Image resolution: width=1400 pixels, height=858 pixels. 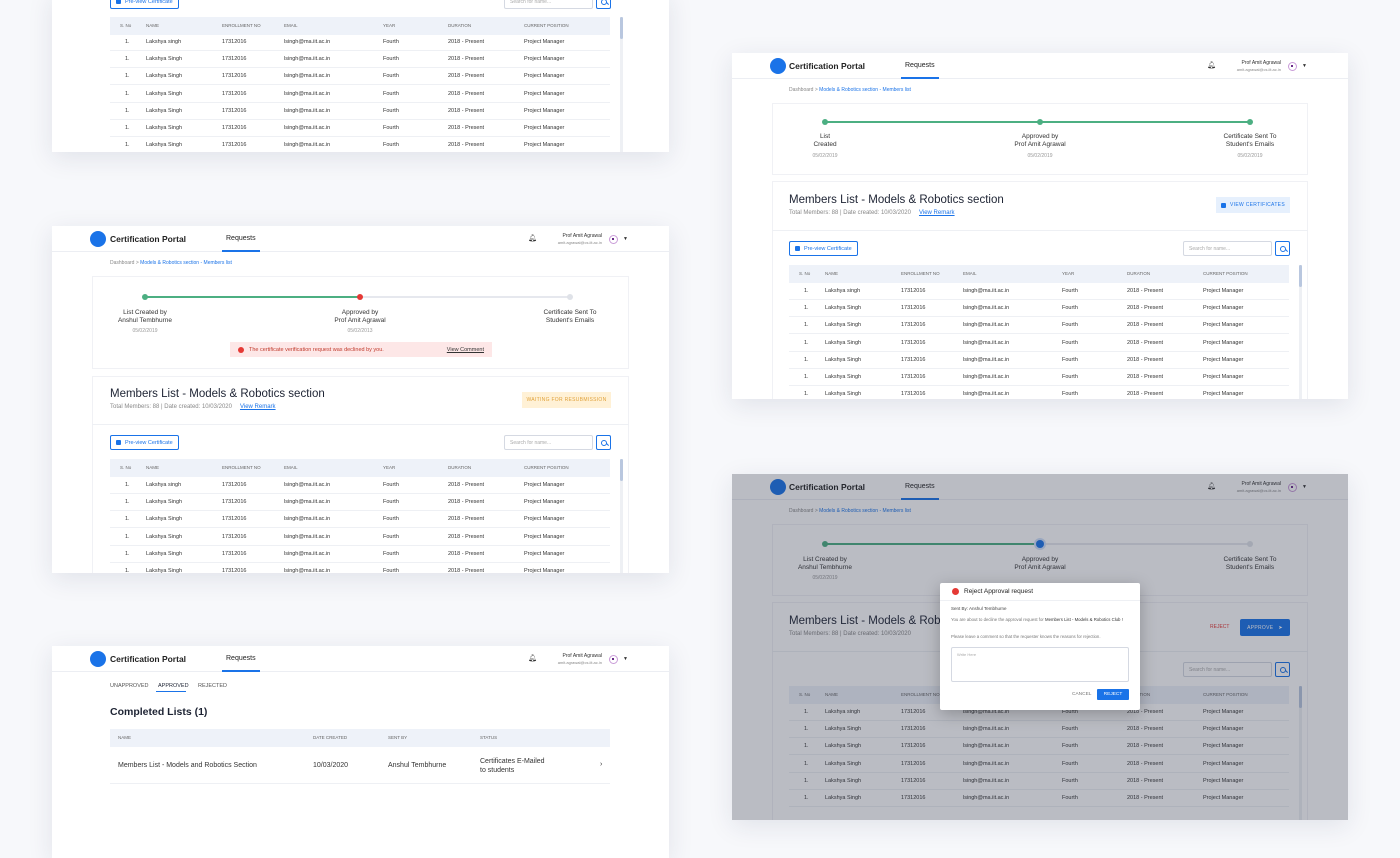 What do you see at coordinates (512, 766) in the screenshot?
I see `list-status: Certificates E-Mailed to students` at bounding box center [512, 766].